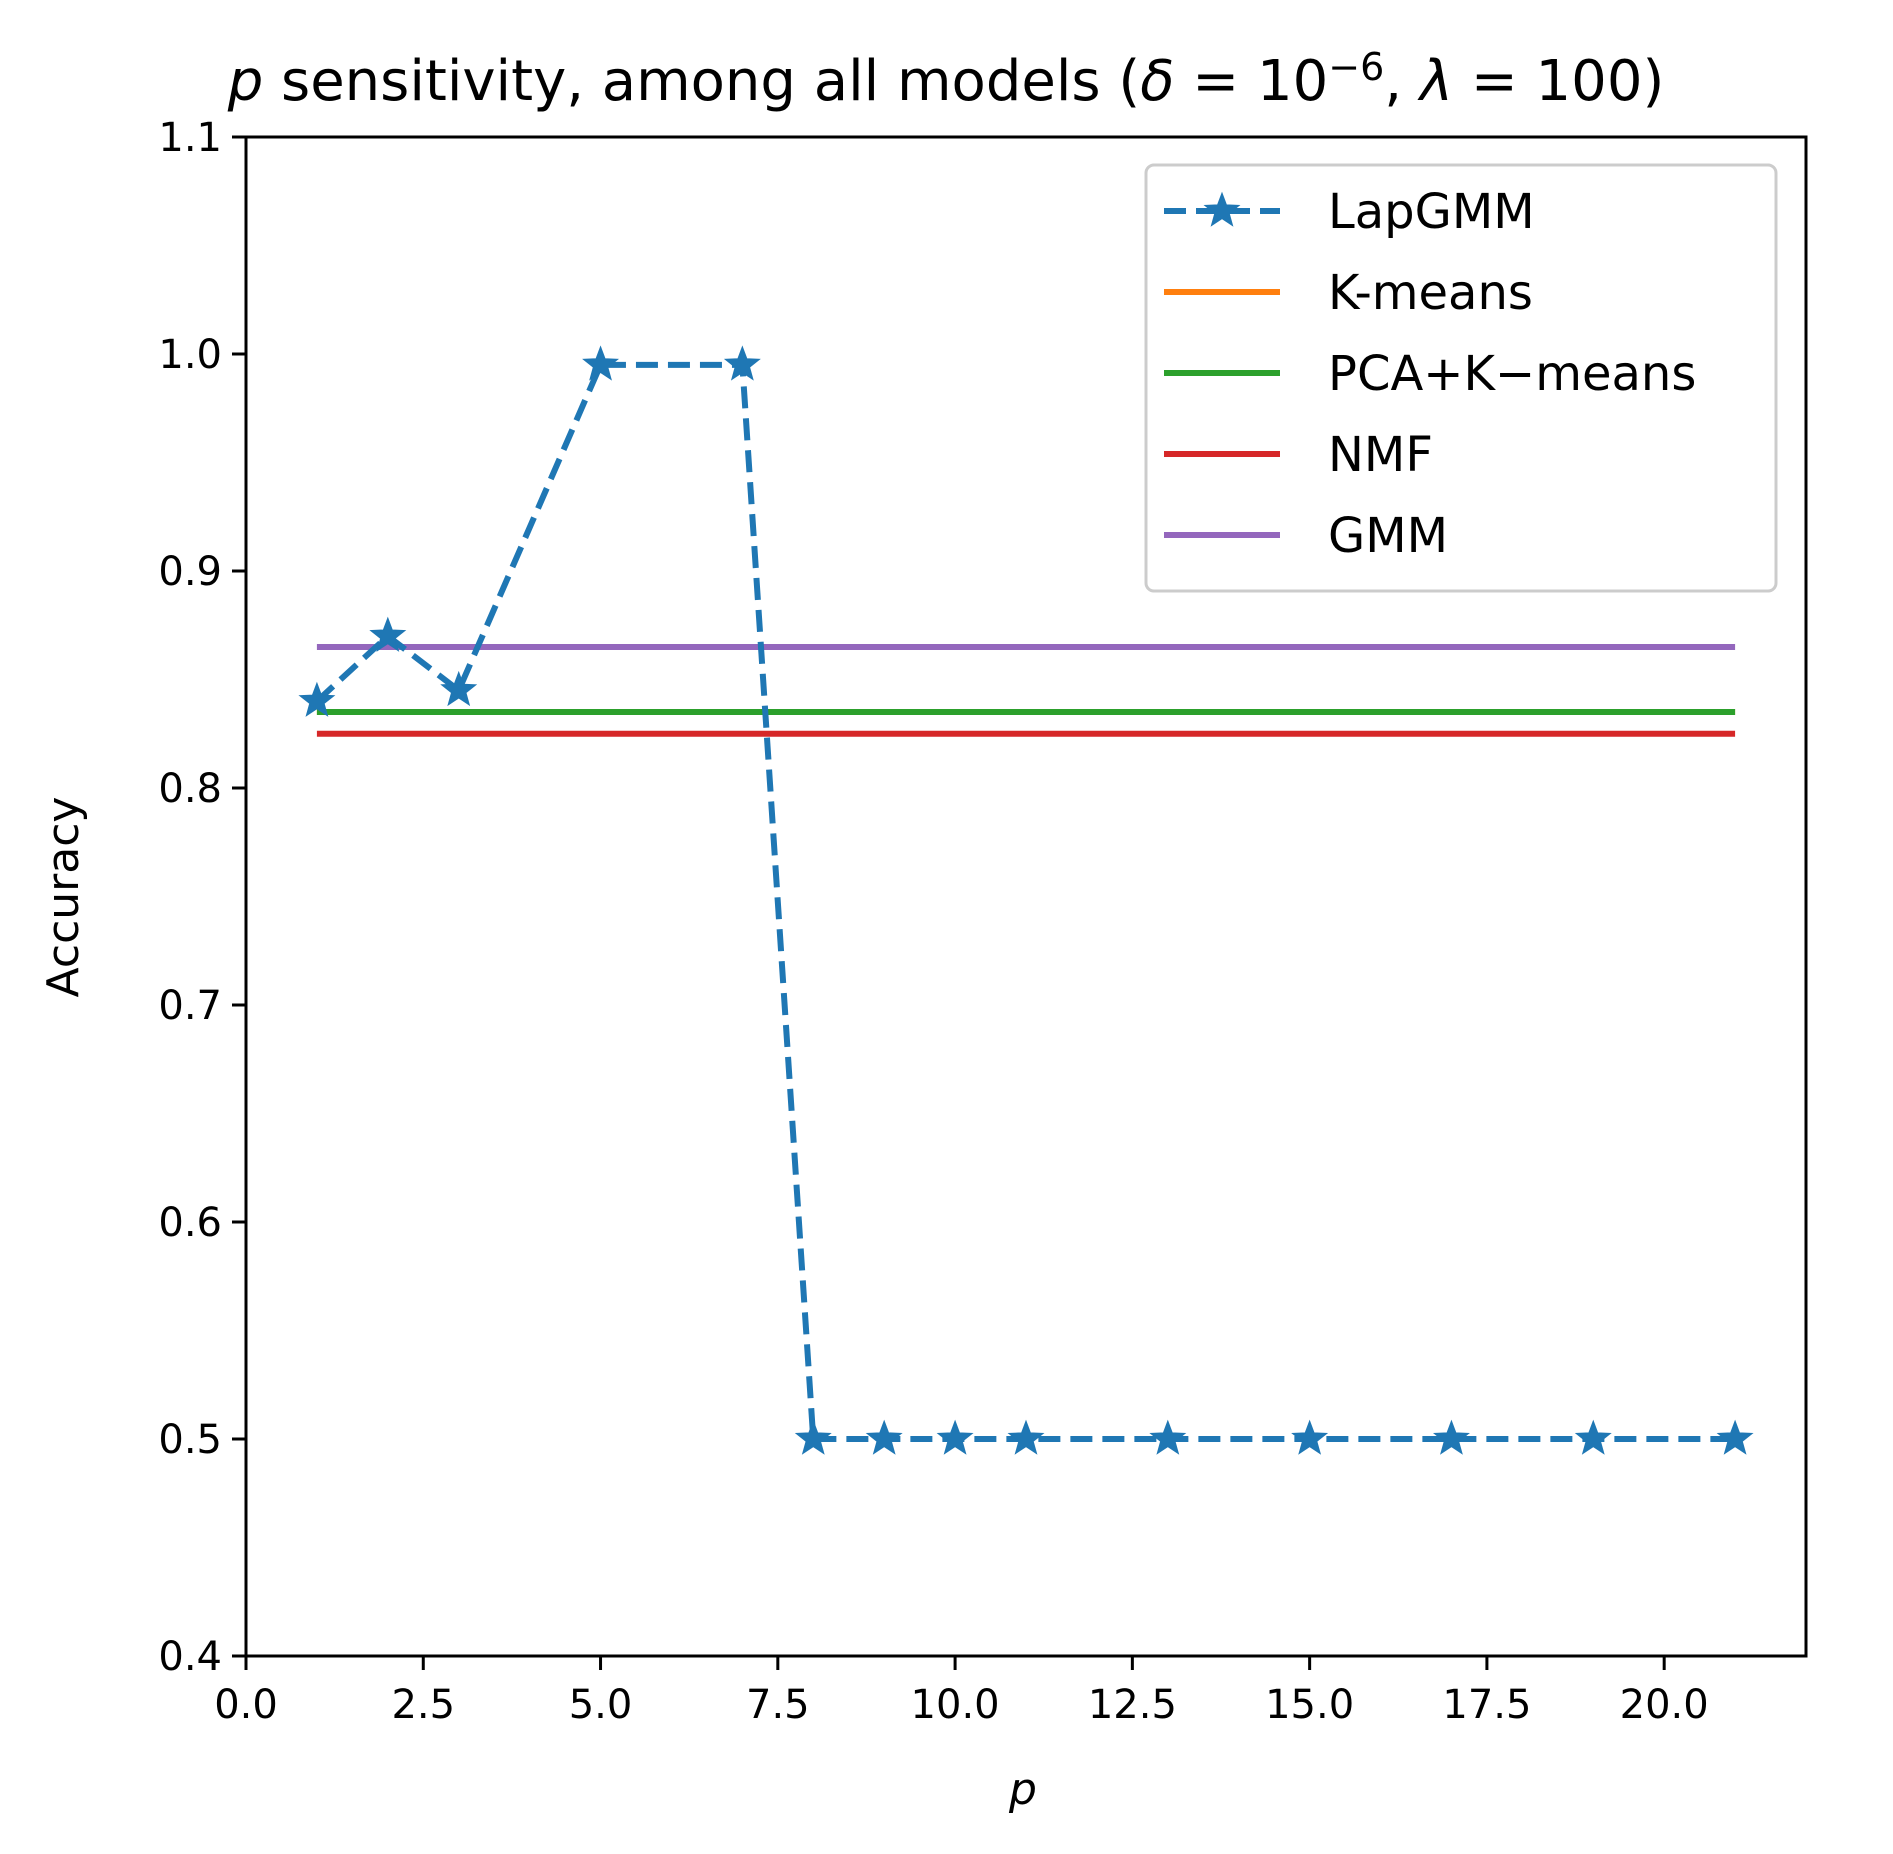 This screenshot has height=1854, width=1893. Describe the element at coordinates (701, 81) in the screenshot. I see `title-main: sensitivity, among all models (` at that location.